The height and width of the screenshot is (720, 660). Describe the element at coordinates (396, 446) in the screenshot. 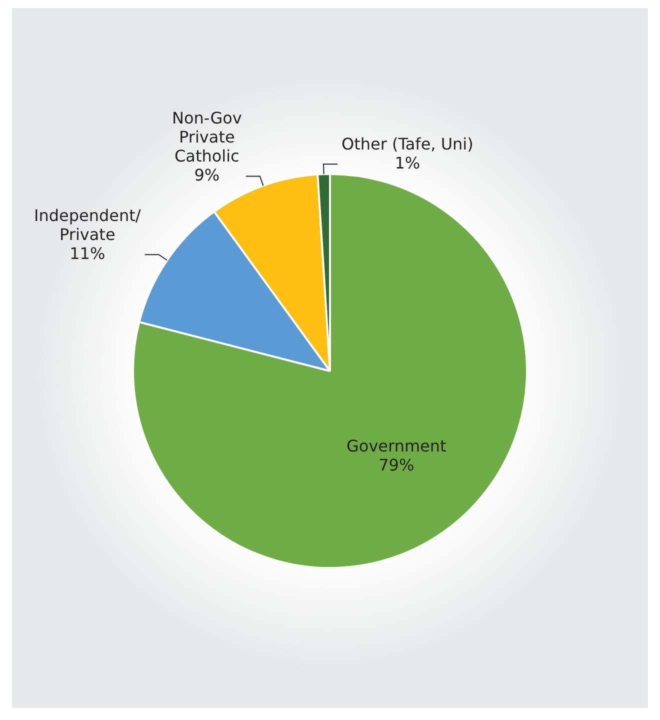

I see `slice-label: Government` at that location.